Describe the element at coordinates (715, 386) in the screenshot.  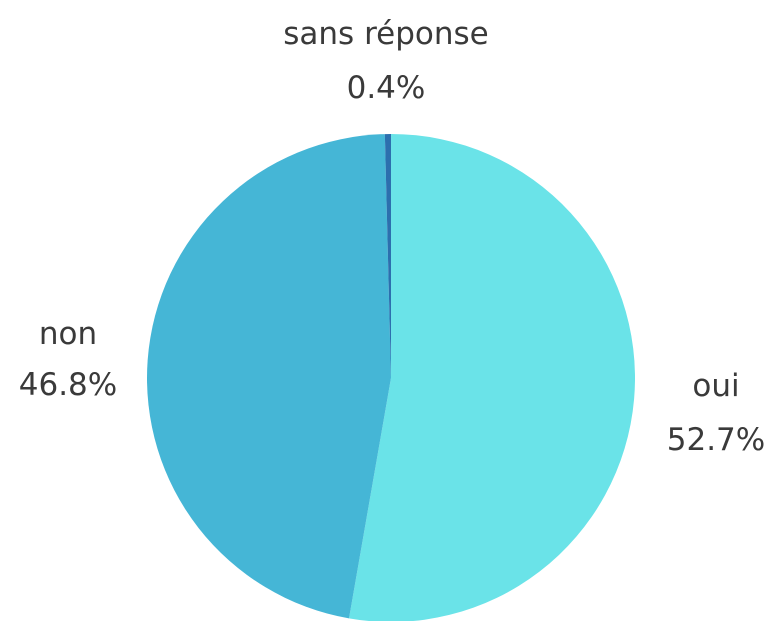
I see `label-oui-name: oui` at that location.